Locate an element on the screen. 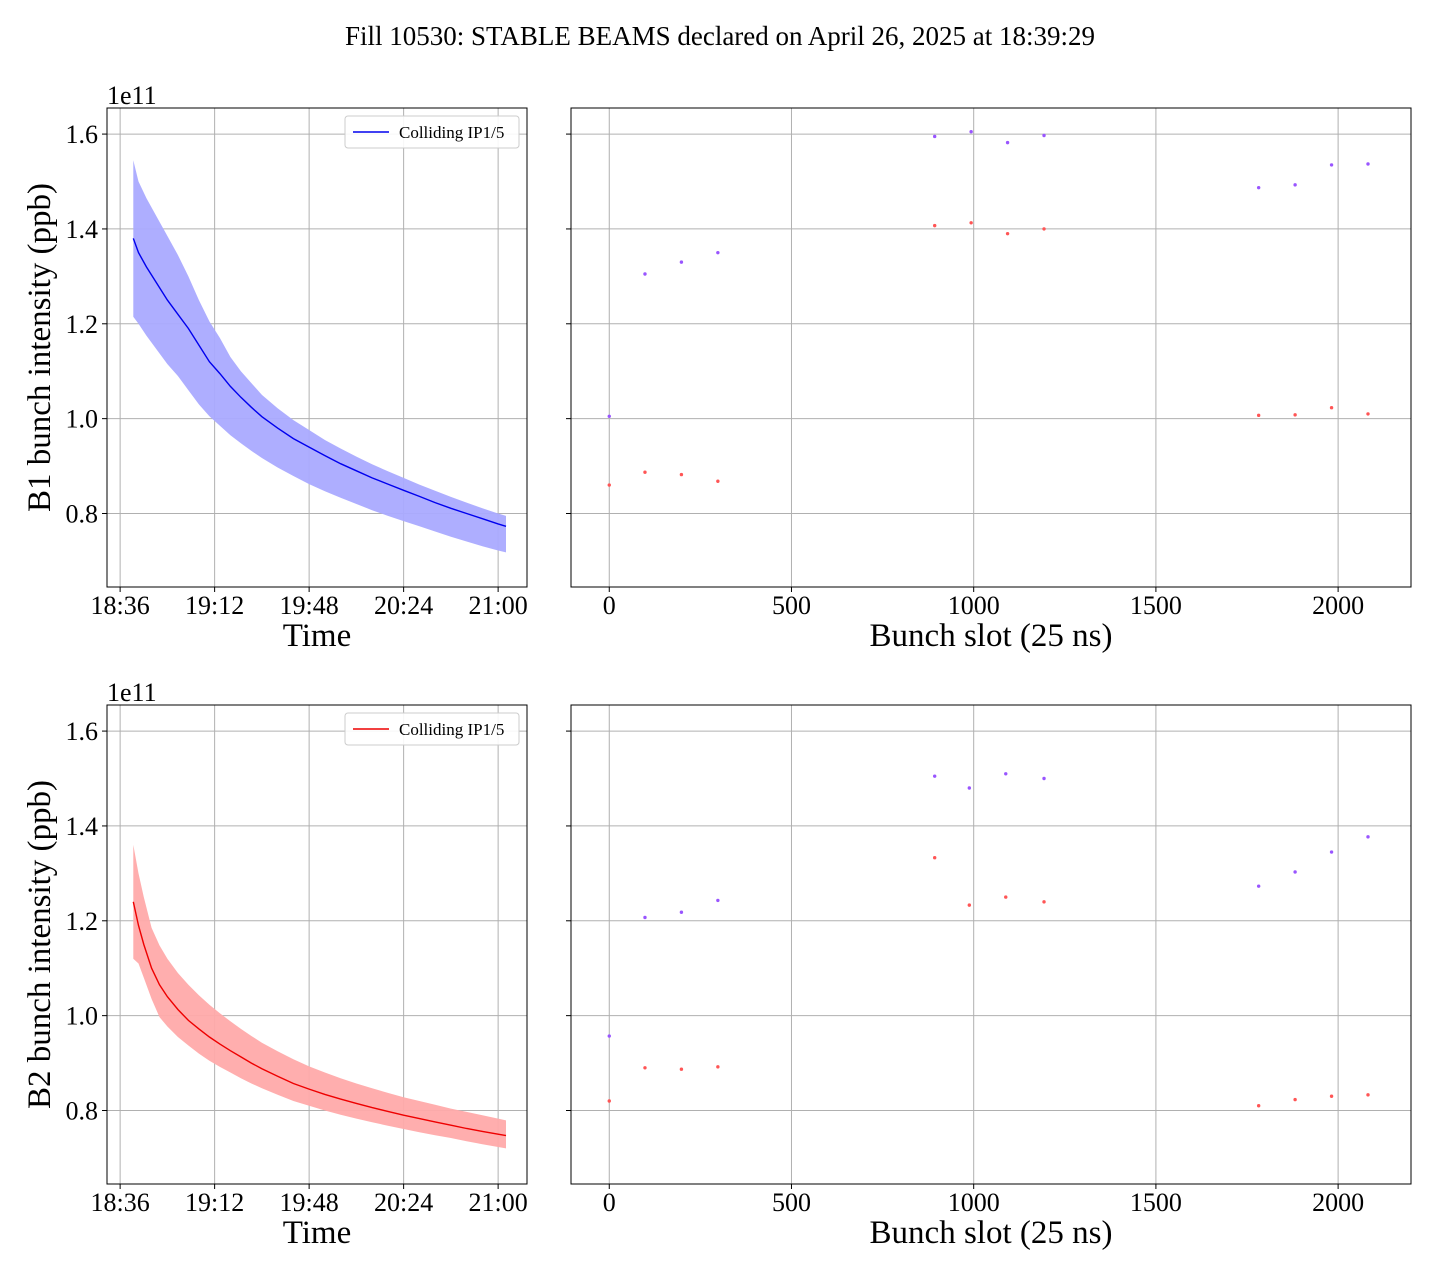 The image size is (1440, 1280). x-axis-label: Bunch slot (25 ns) is located at coordinates (991, 1233).